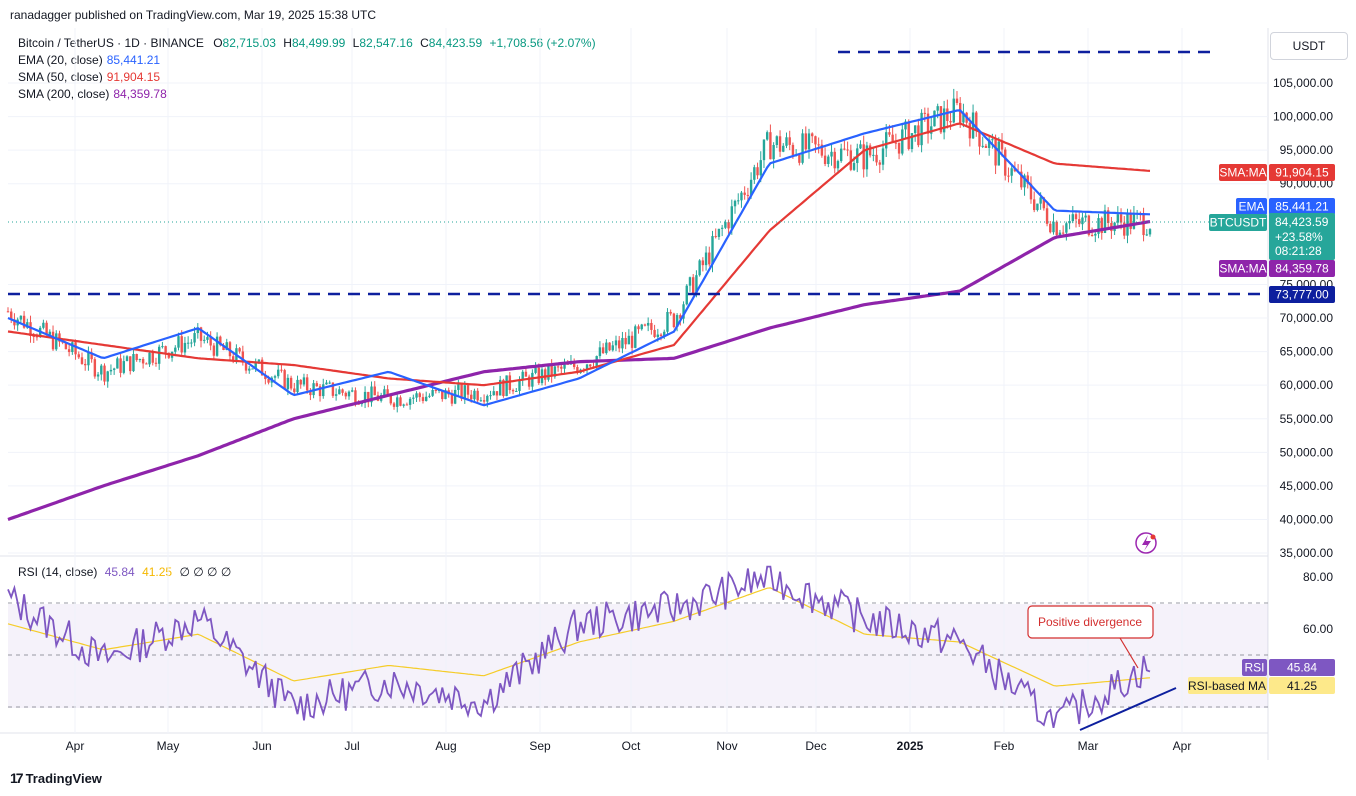 This screenshot has height=796, width=1356. I want to click on annotation-box, so click(1090, 622).